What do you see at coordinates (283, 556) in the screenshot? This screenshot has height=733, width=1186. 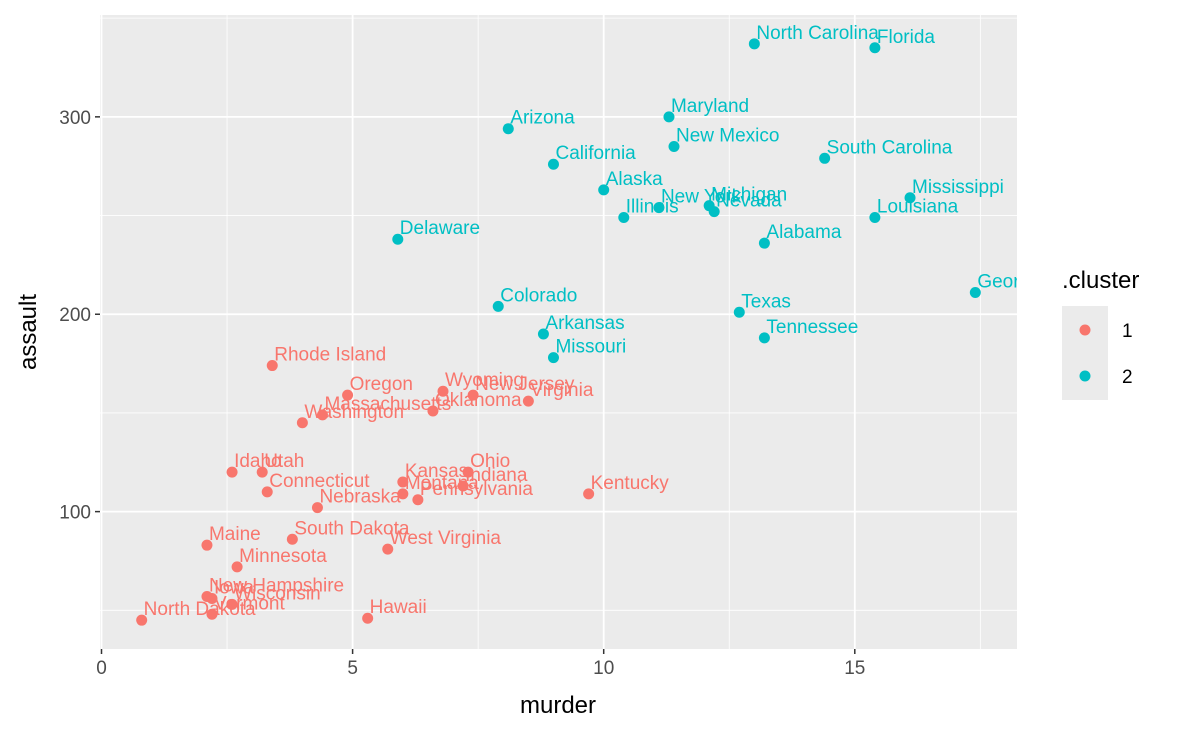 I see `point-label: Minnesota` at bounding box center [283, 556].